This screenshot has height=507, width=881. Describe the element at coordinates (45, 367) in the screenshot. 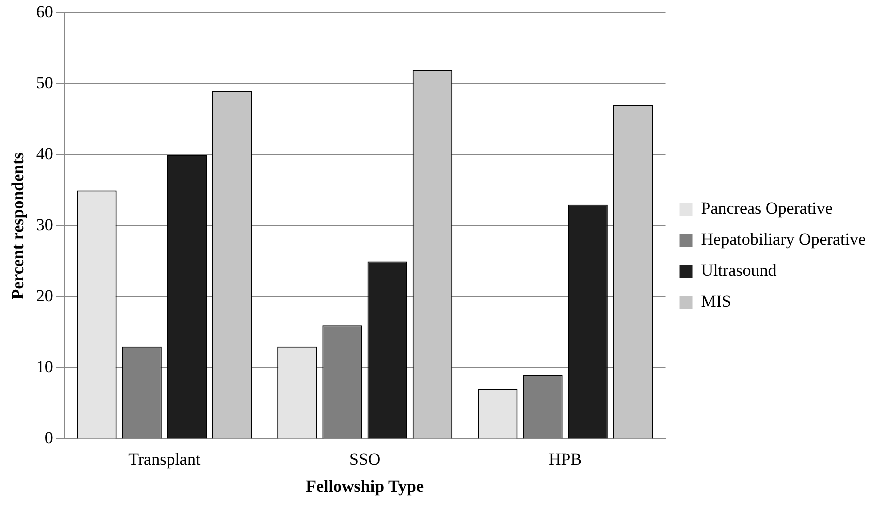

I see `y-tick-label: 10` at that location.